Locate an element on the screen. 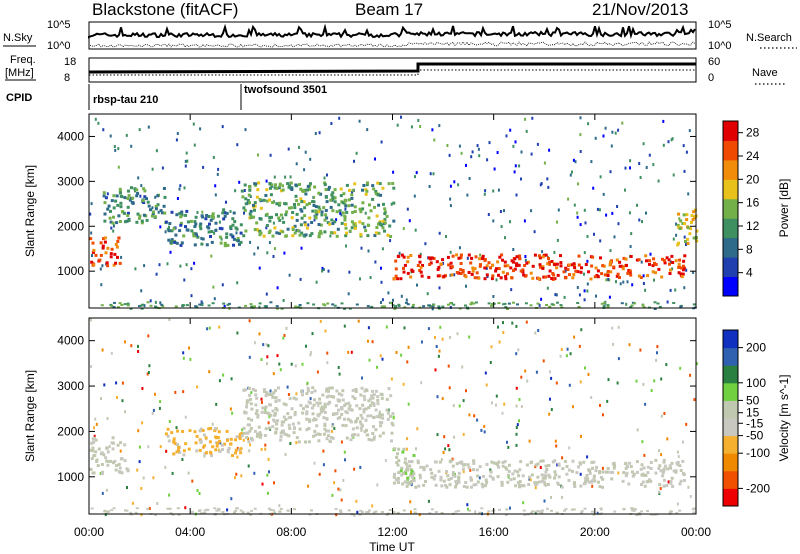 This screenshot has height=554, width=800. velocity-colorbar-color-step is located at coordinates (730, 374).